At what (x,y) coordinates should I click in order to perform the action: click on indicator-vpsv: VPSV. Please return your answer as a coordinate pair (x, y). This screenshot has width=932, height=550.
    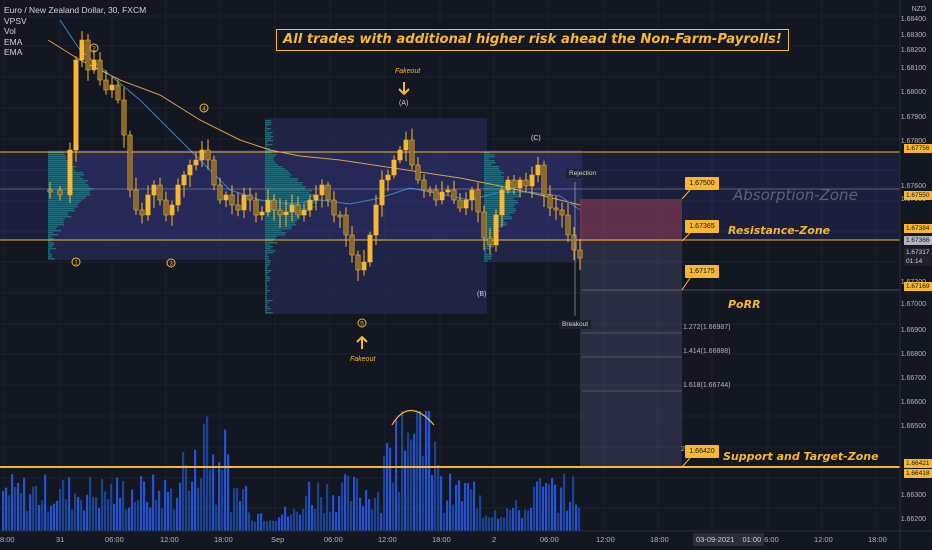
    Looking at the image, I should click on (15, 20).